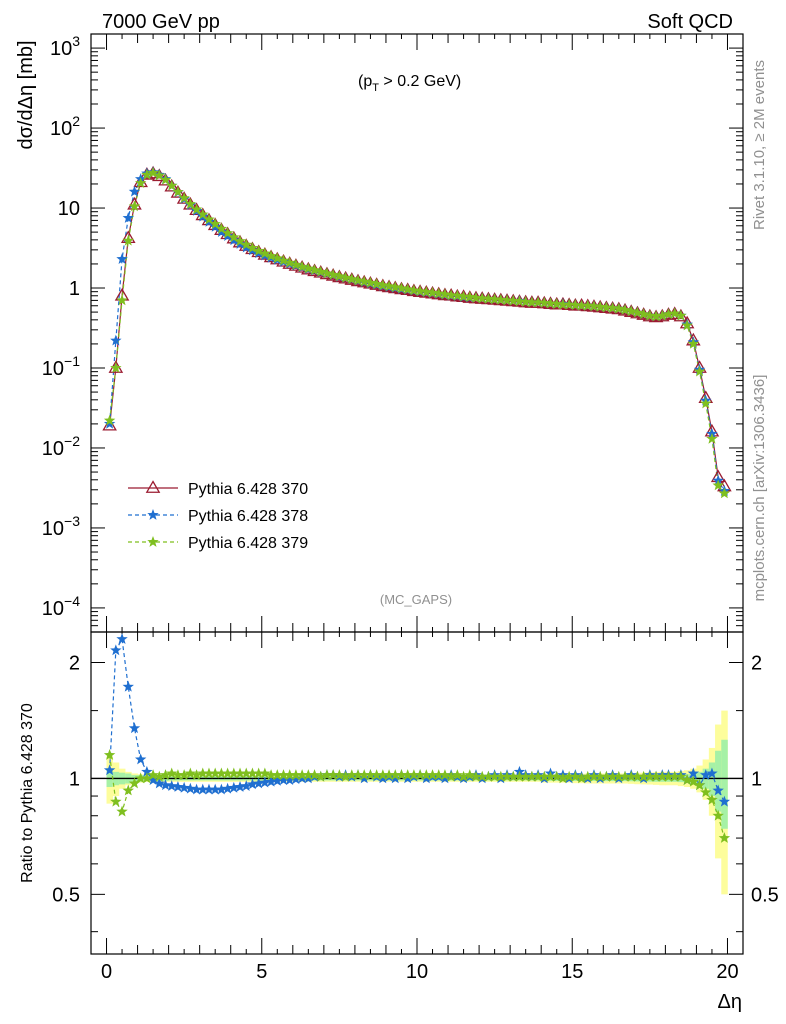 This screenshot has height=1024, width=786. I want to click on x-tick-label: 10, so click(417, 972).